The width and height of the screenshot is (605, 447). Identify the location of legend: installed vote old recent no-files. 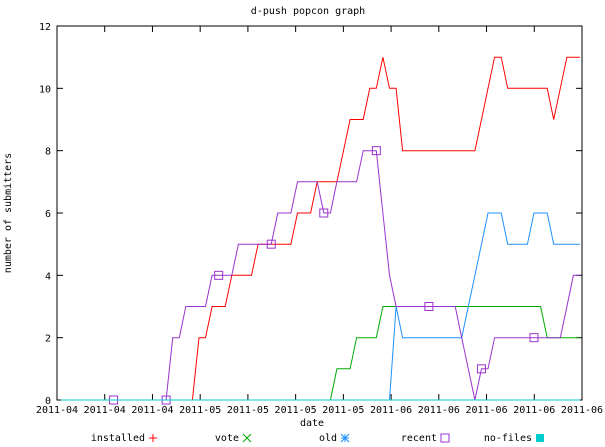
(317, 438).